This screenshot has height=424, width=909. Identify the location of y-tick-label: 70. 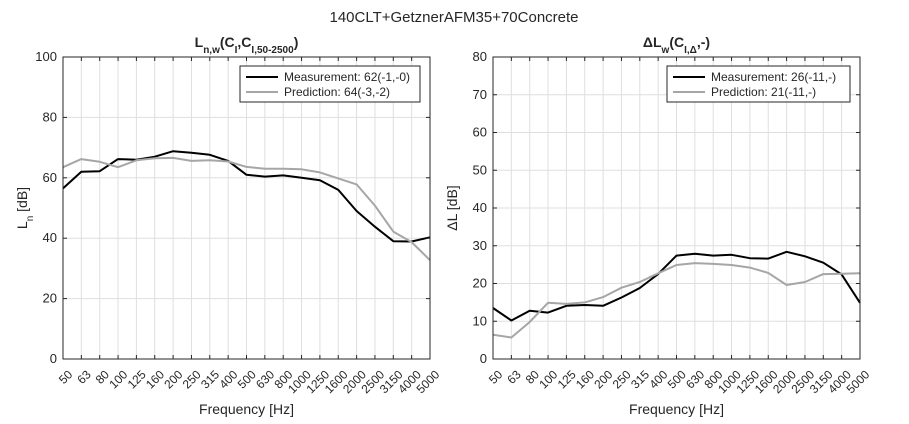
(480, 94).